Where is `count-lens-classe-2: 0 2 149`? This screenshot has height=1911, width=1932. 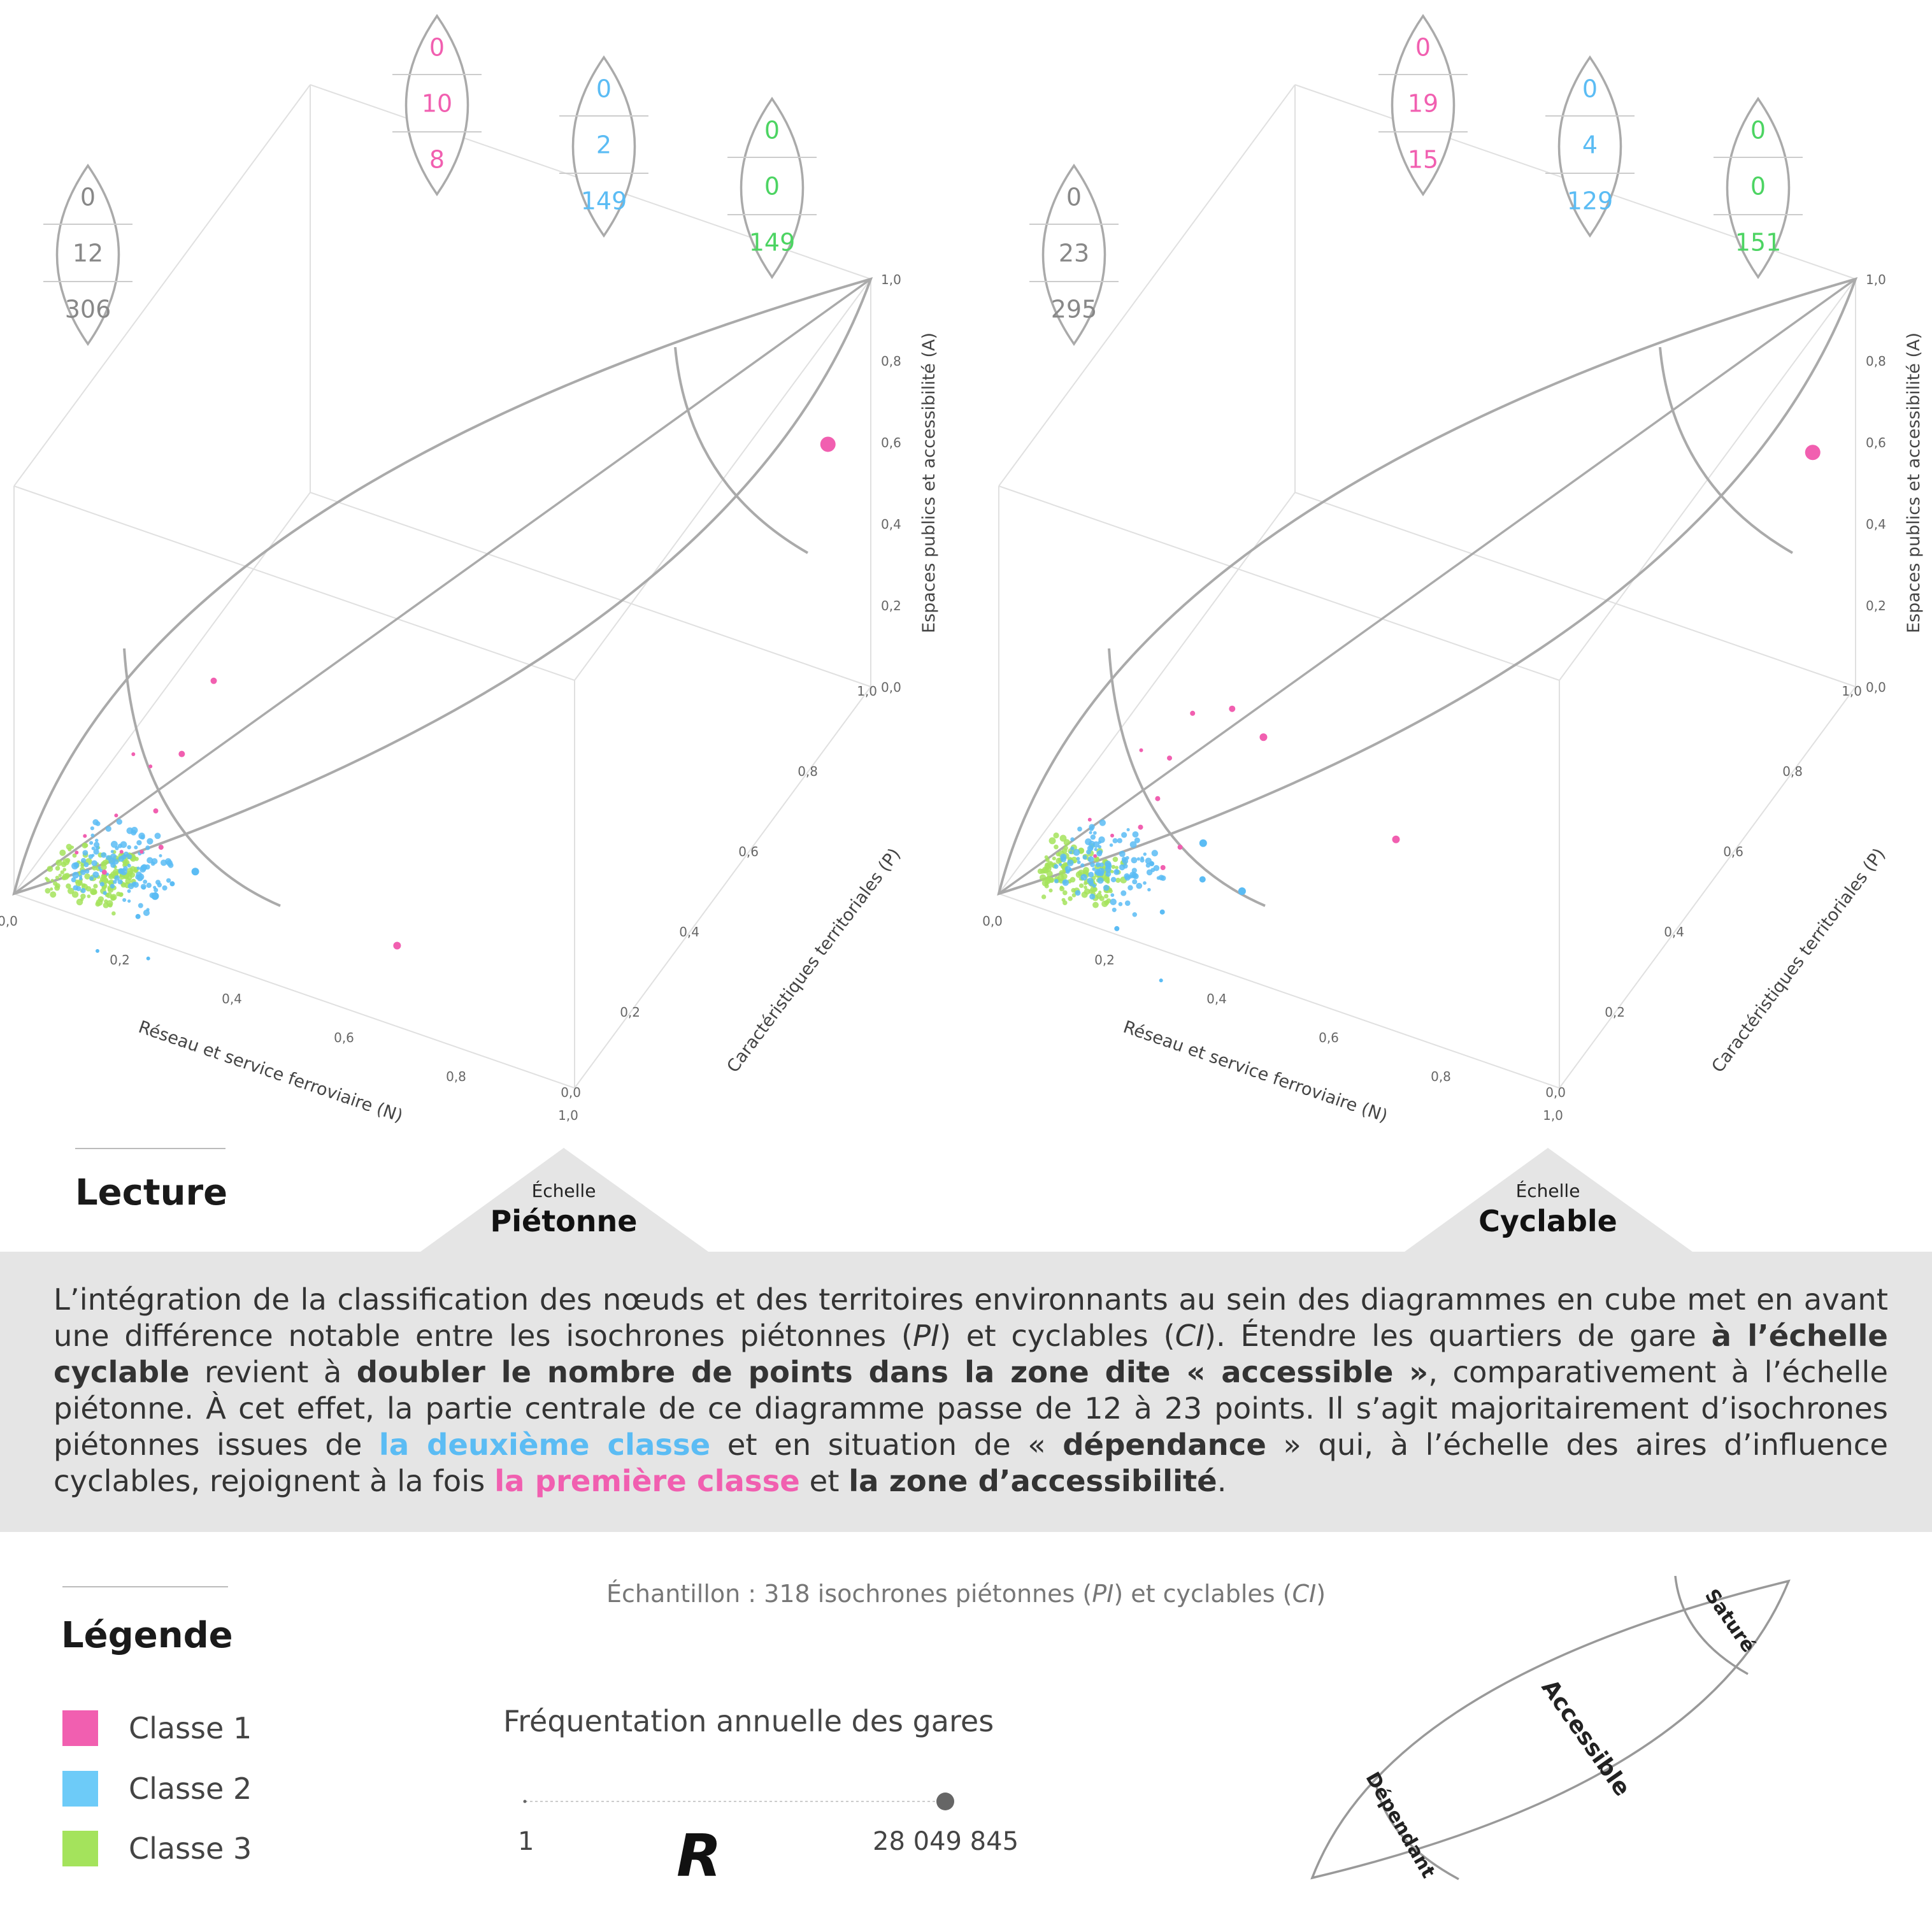 count-lens-classe-2: 0 2 149 is located at coordinates (603, 146).